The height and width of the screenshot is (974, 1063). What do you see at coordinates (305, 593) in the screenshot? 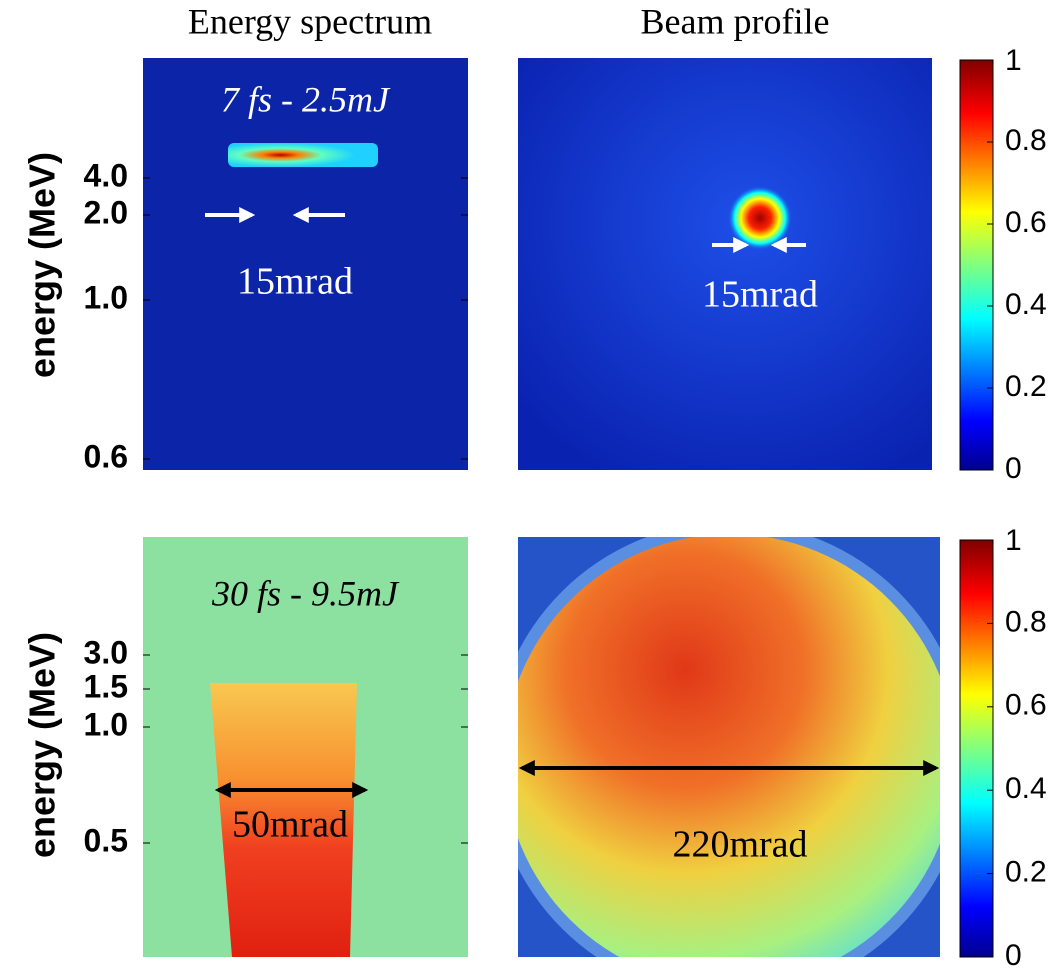
I see `annotation: 30 fs - 9.5mJ` at bounding box center [305, 593].